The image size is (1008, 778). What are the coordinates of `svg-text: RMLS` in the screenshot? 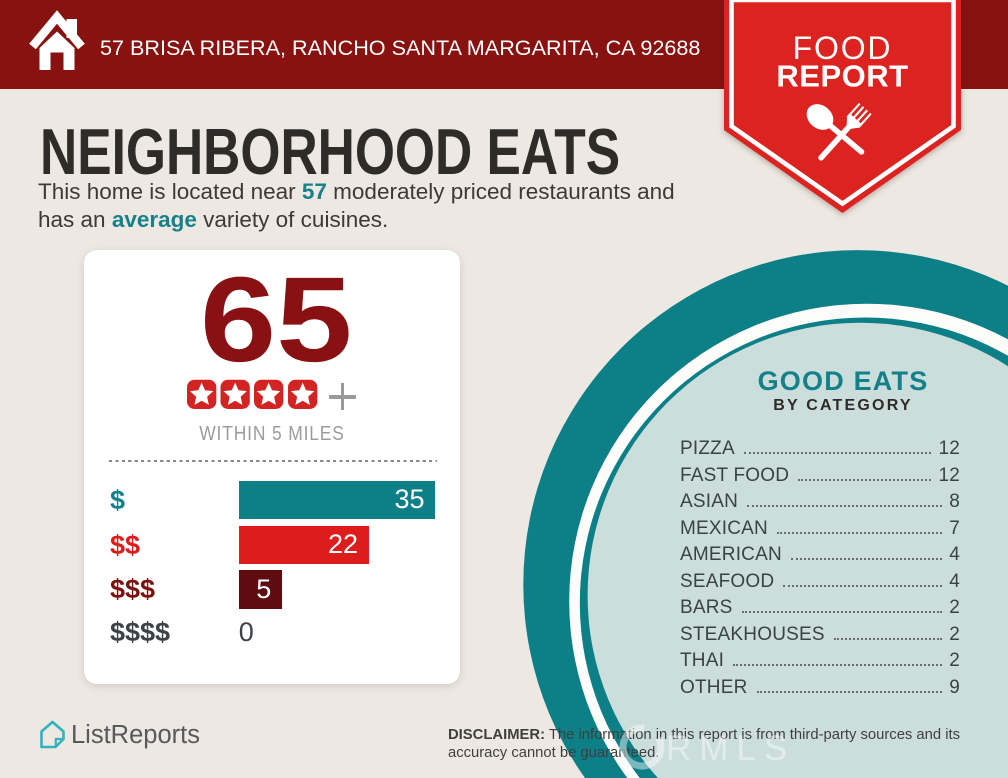 It's located at (730, 748).